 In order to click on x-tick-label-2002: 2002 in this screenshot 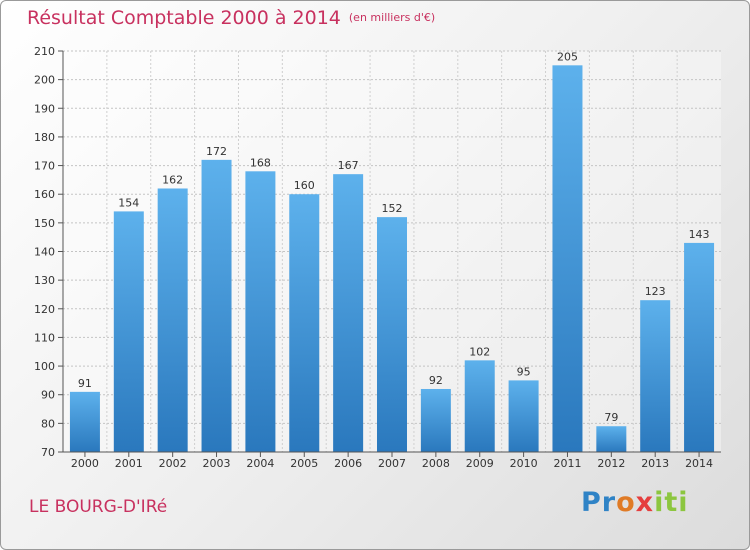, I will do `click(173, 463)`.